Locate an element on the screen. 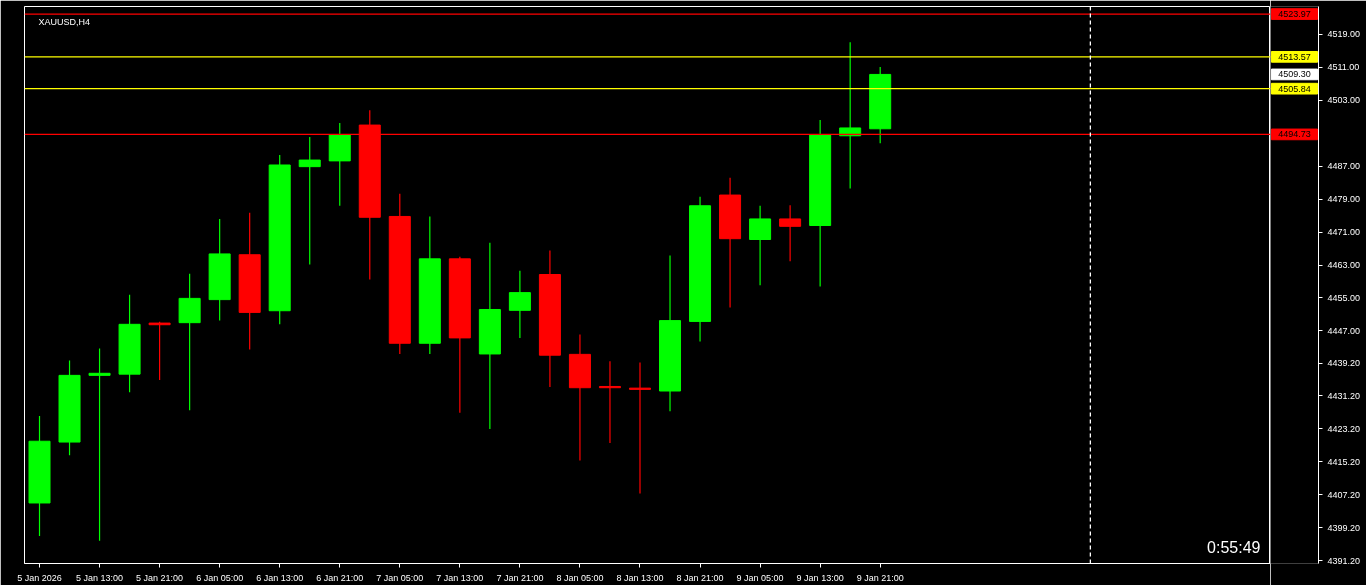 The height and width of the screenshot is (585, 1366). ref-line-label: 4523.97 is located at coordinates (1294, 14).